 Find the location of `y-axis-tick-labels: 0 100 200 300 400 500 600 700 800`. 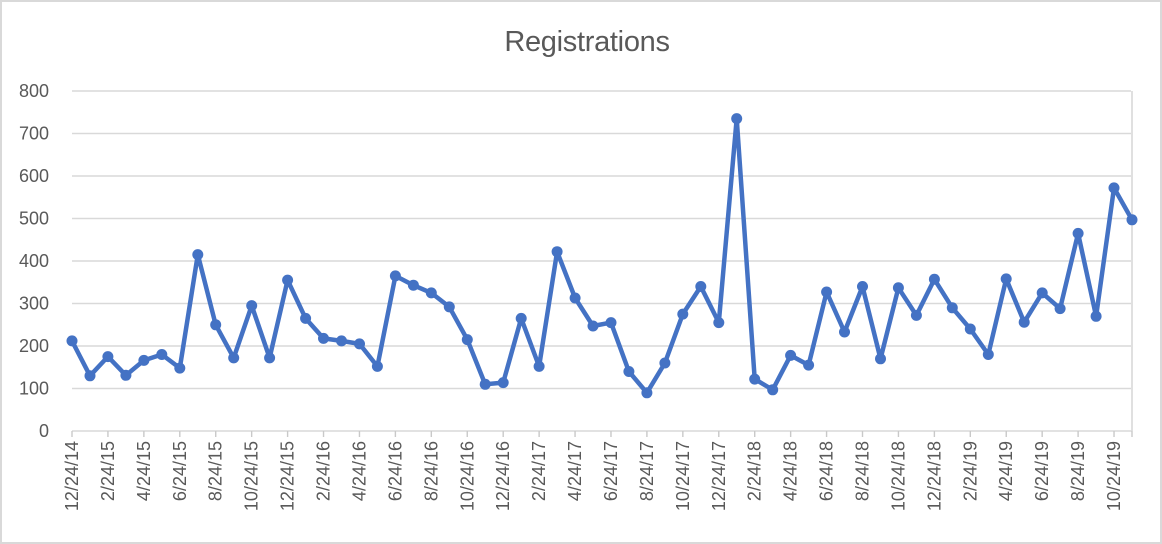

y-axis-tick-labels: 0 100 200 300 400 500 600 700 800 is located at coordinates (34, 261).